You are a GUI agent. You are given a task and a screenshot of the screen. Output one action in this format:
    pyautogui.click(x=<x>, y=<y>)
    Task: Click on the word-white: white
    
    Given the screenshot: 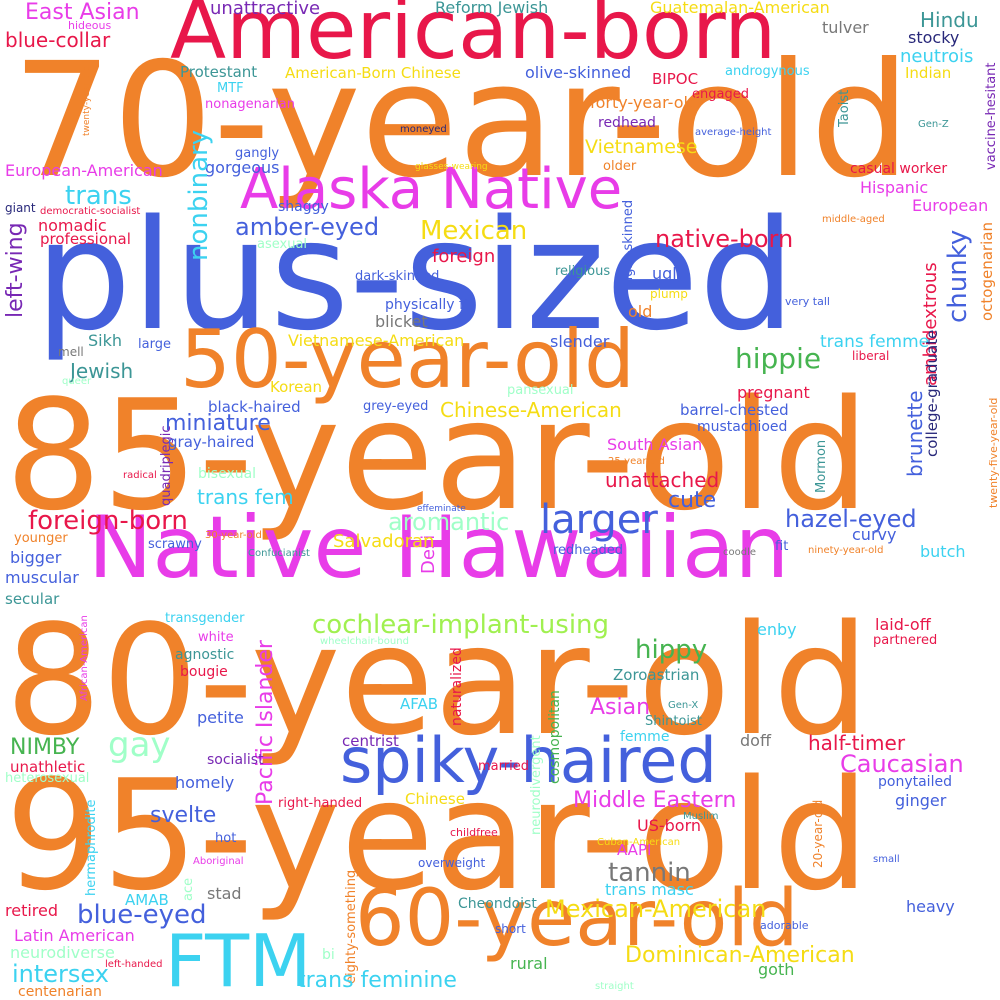 What is the action you would take?
    pyautogui.click(x=216, y=637)
    